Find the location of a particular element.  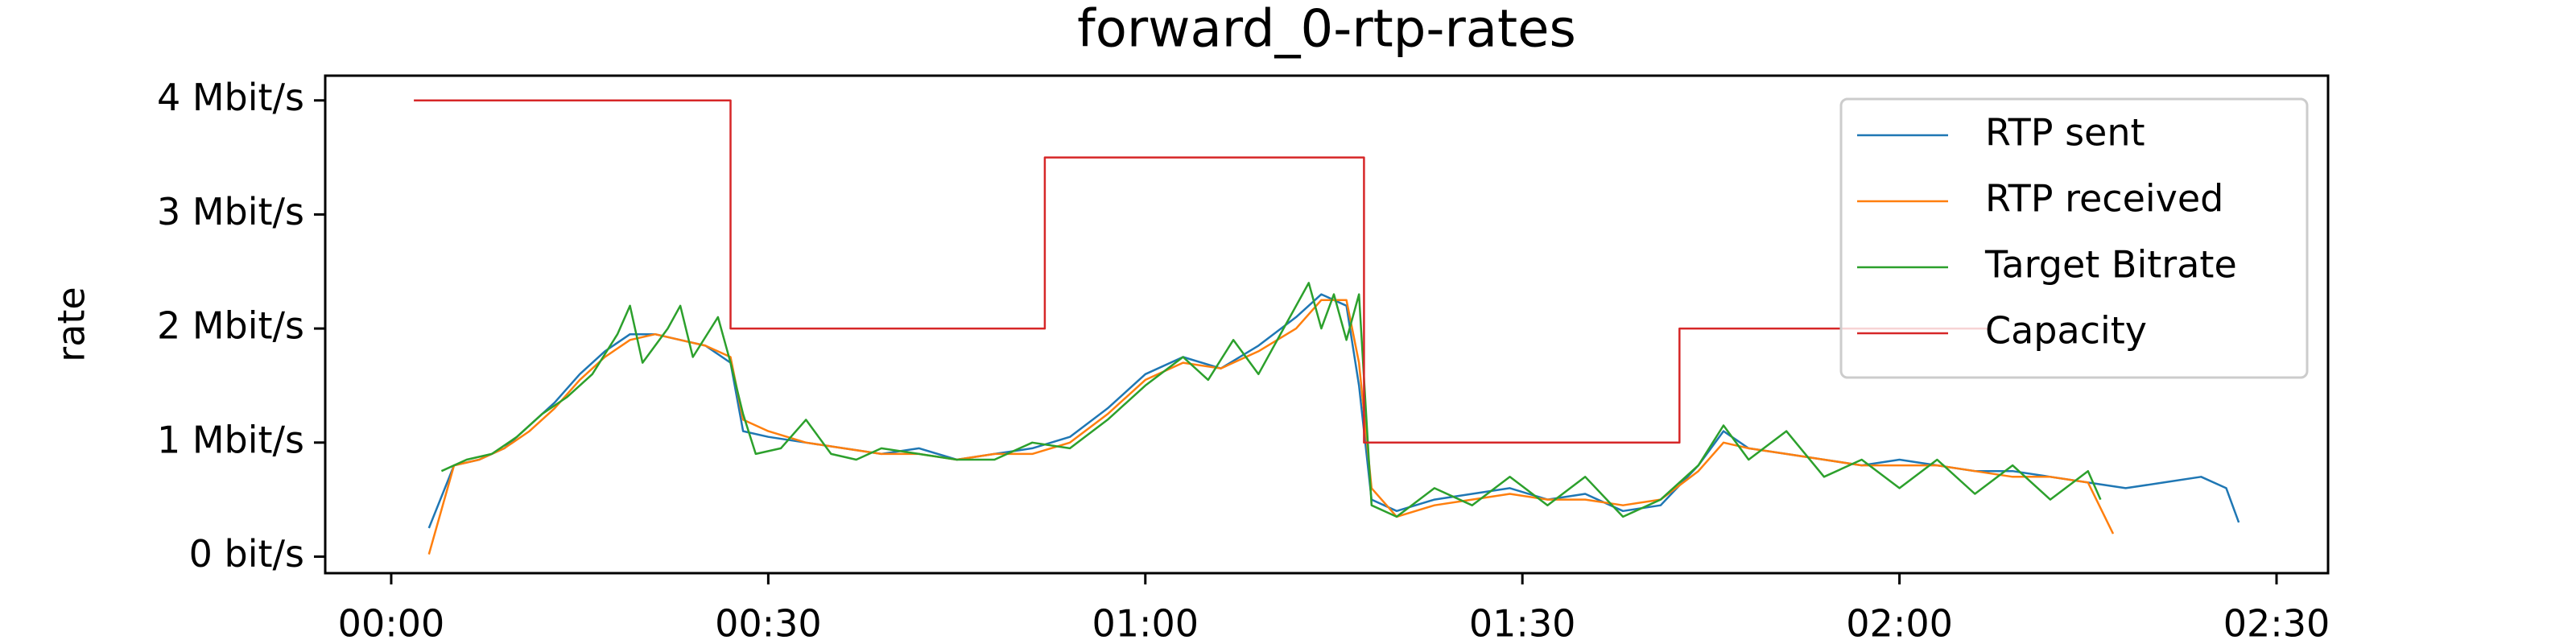

x-tick-label: 01:30 is located at coordinates (1522, 623).